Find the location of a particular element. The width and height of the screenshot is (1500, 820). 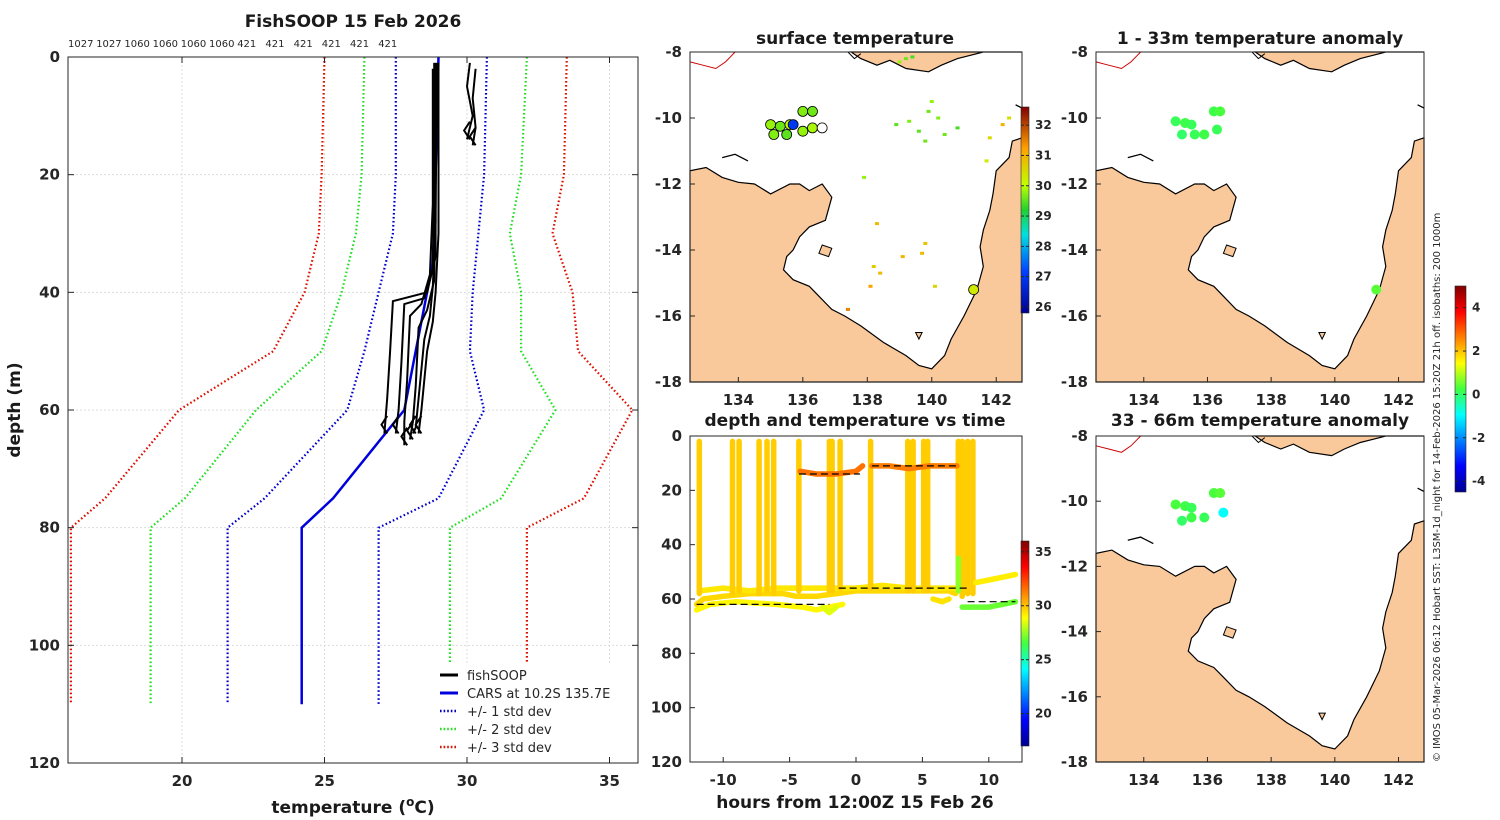

dt-ytick-label: 120 is located at coordinates (666, 762).